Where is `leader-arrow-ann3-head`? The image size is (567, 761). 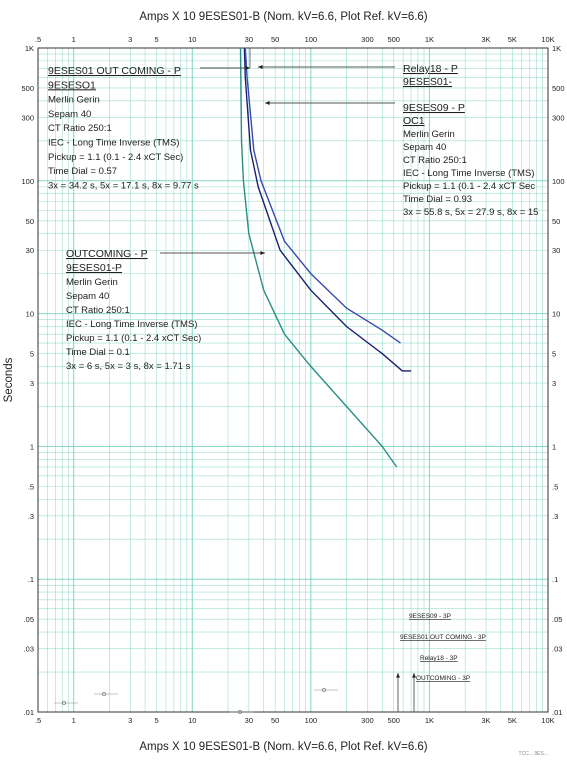
leader-arrow-ann3-head is located at coordinates (262, 253).